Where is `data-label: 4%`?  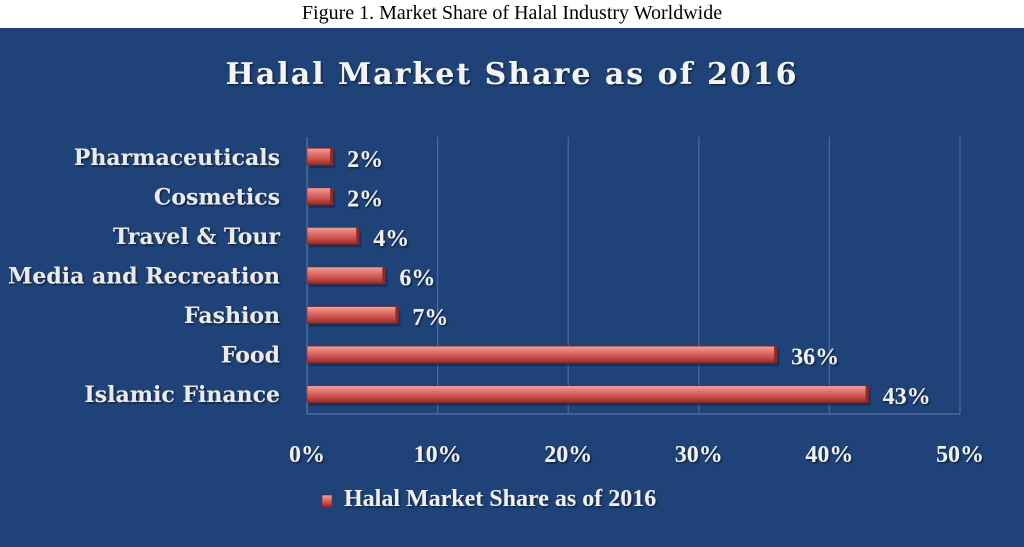
data-label: 4% is located at coordinates (391, 239).